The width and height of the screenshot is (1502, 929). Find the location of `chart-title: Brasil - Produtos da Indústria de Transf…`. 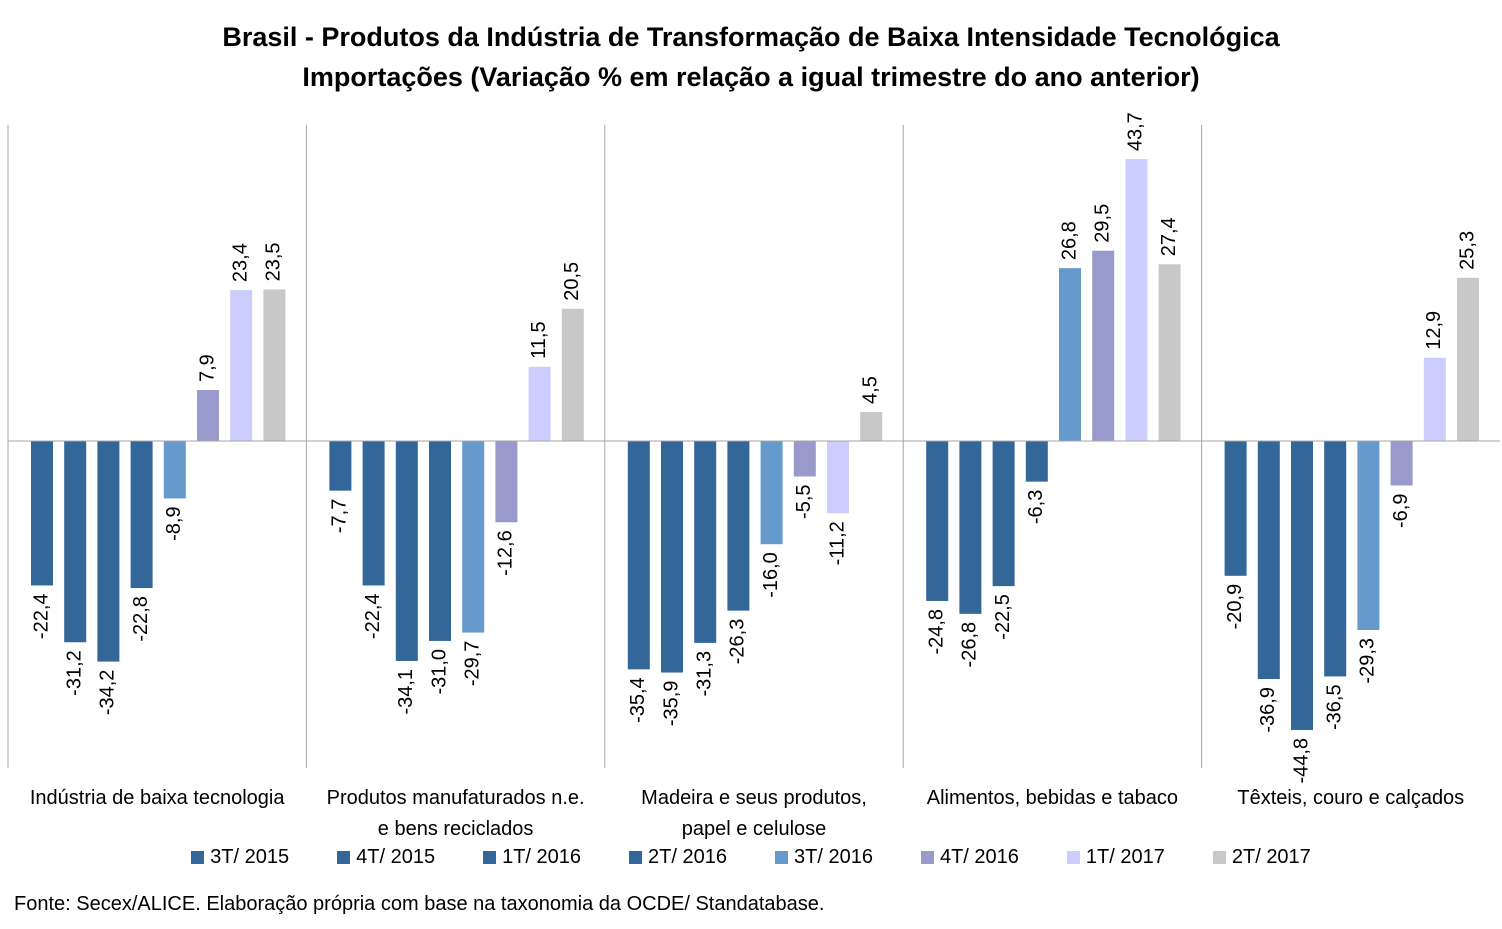

chart-title: Brasil - Produtos da Indústria de Transf… is located at coordinates (751, 37).